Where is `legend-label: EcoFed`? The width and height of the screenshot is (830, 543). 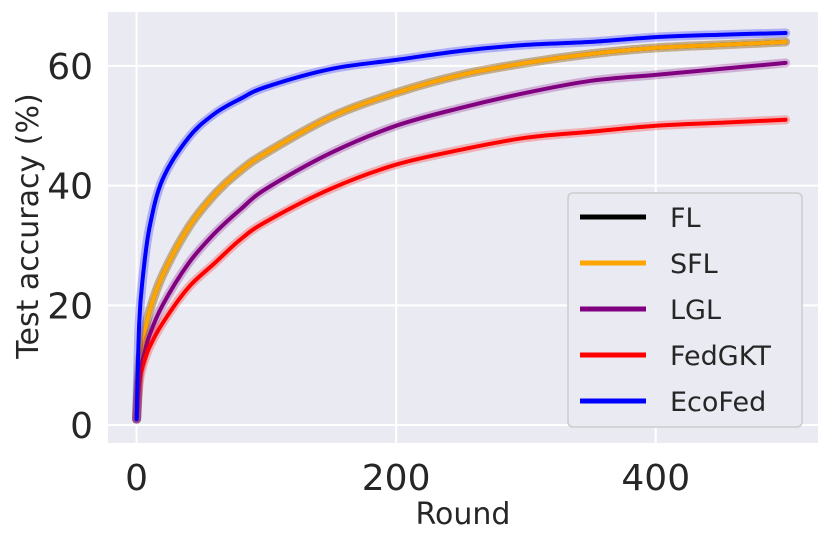 legend-label: EcoFed is located at coordinates (718, 402).